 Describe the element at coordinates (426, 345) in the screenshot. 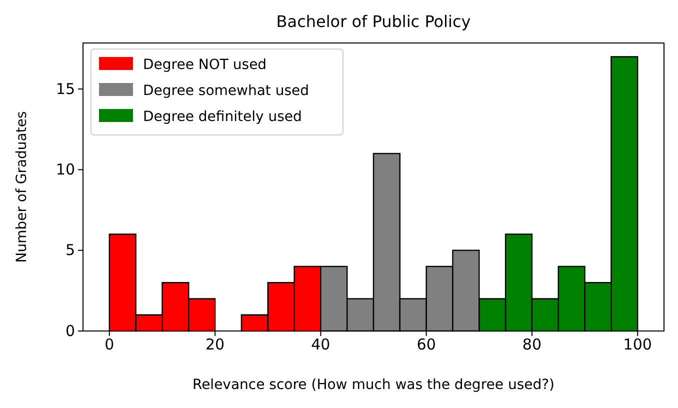

I see `x-tick-label: 60` at that location.